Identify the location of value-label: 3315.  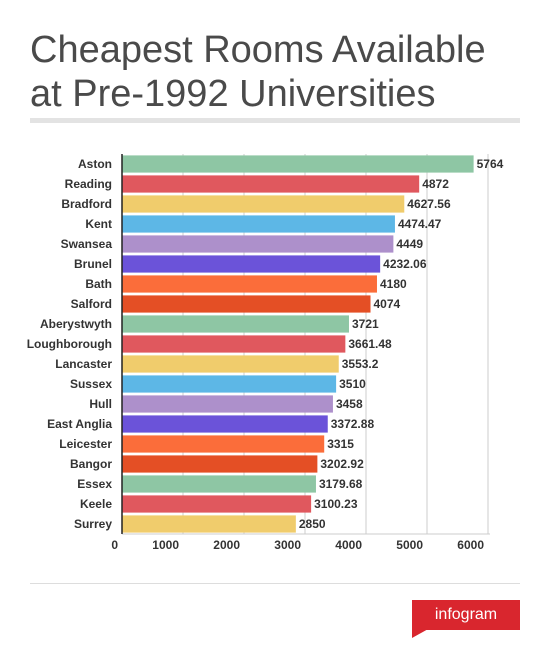
(340, 444).